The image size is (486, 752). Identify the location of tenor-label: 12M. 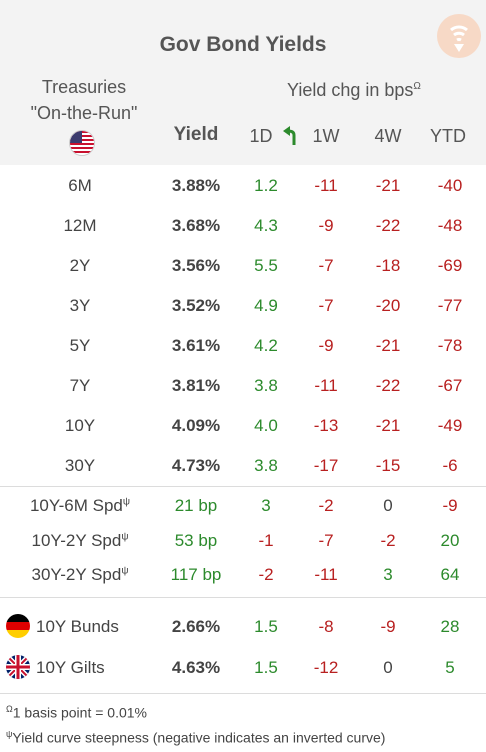
(80, 225).